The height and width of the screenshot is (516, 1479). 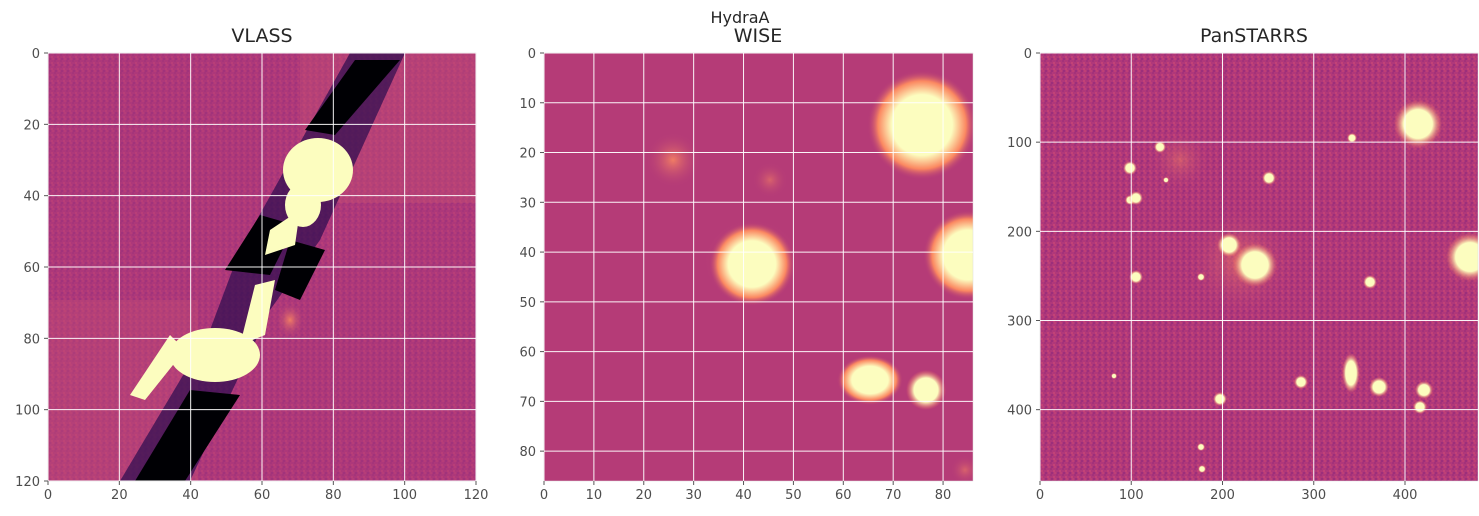 What do you see at coordinates (793, 495) in the screenshot?
I see `x-tick-label: 50` at bounding box center [793, 495].